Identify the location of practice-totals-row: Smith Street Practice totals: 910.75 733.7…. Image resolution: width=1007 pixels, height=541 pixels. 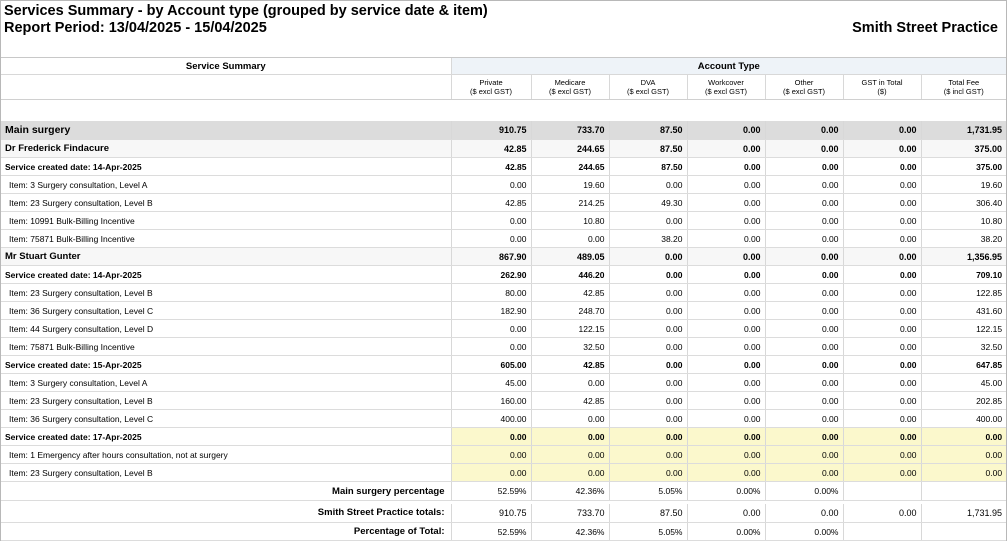
(504, 513).